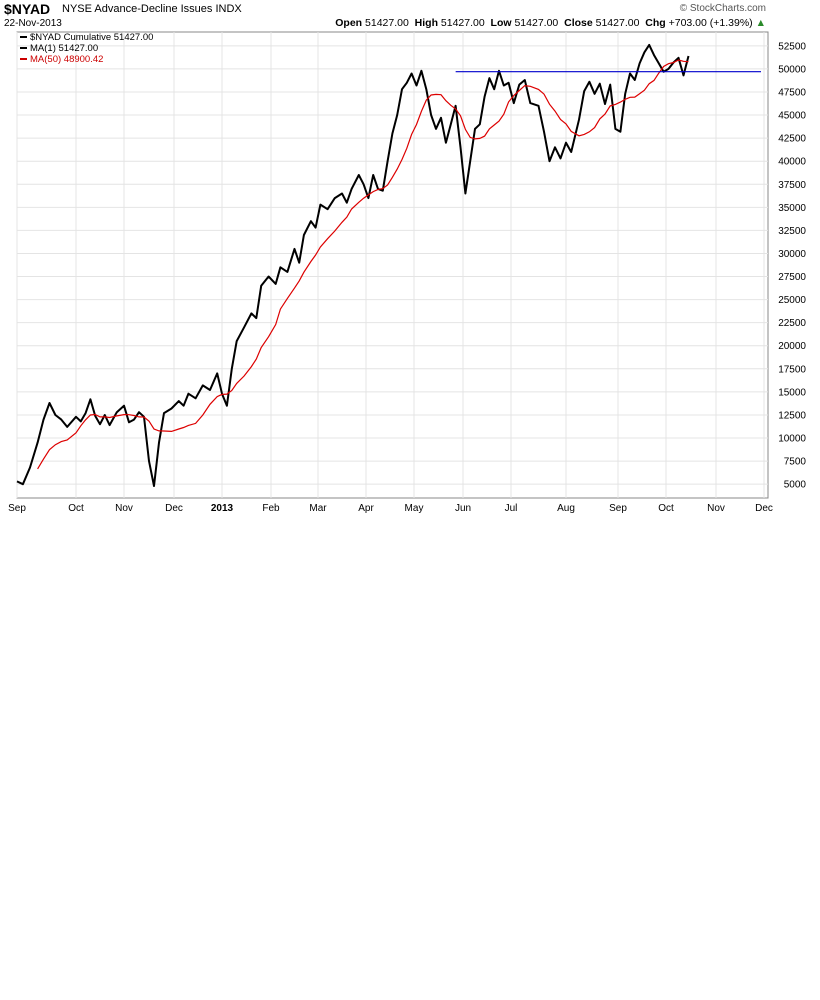  Describe the element at coordinates (366, 508) in the screenshot. I see `x-tick-label: Apr` at that location.